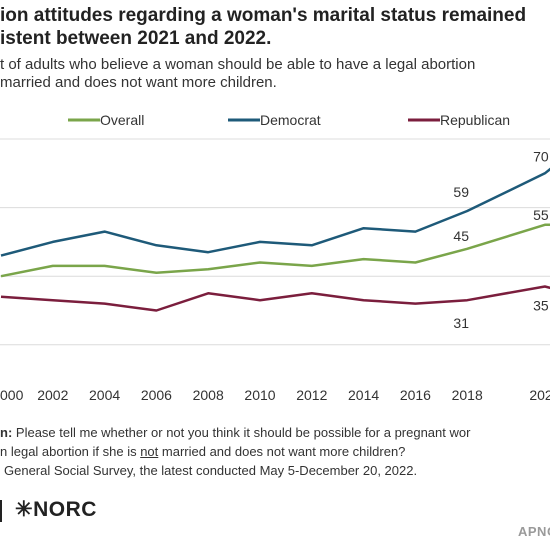  I want to click on norc-mark-icon: ✳, so click(24, 509).